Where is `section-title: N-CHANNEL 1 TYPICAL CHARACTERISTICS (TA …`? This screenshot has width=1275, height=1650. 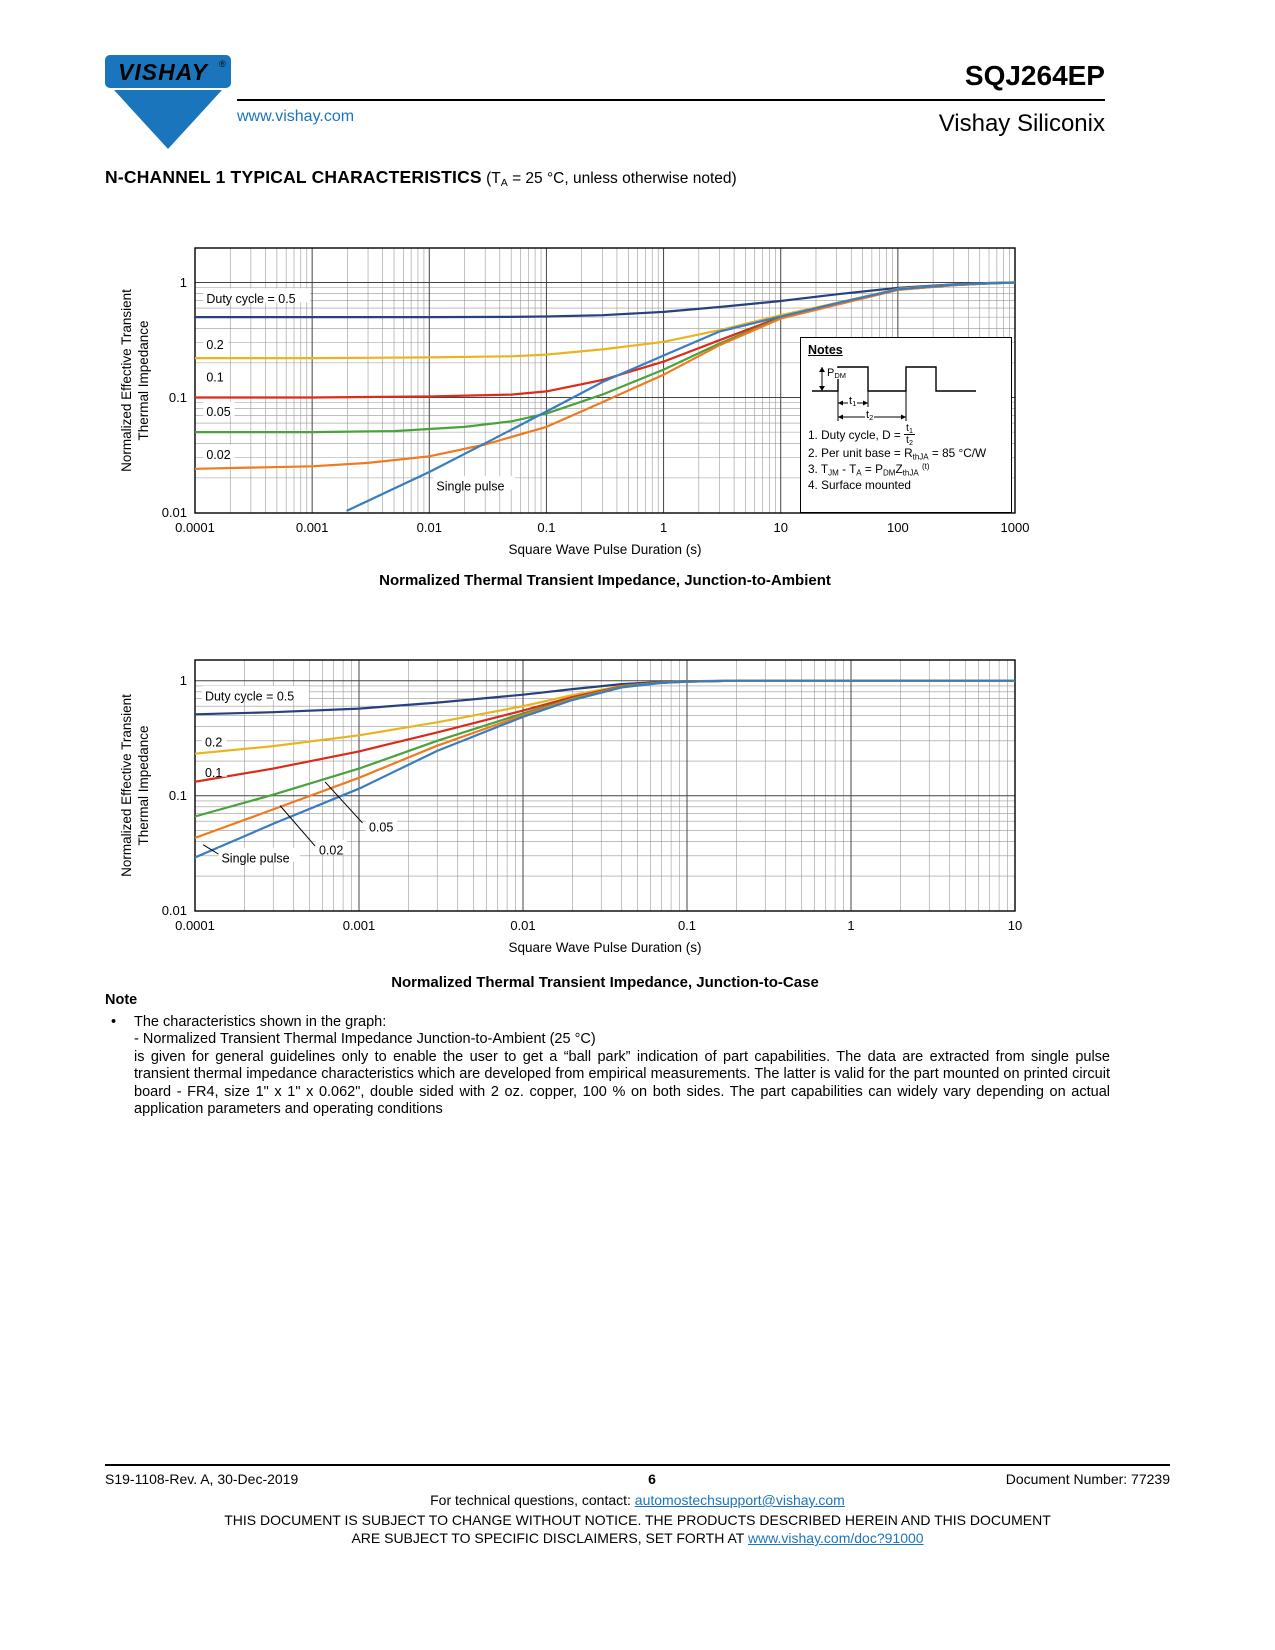
section-title: N-CHANNEL 1 TYPICAL CHARACTERISTICS (TA … is located at coordinates (421, 177).